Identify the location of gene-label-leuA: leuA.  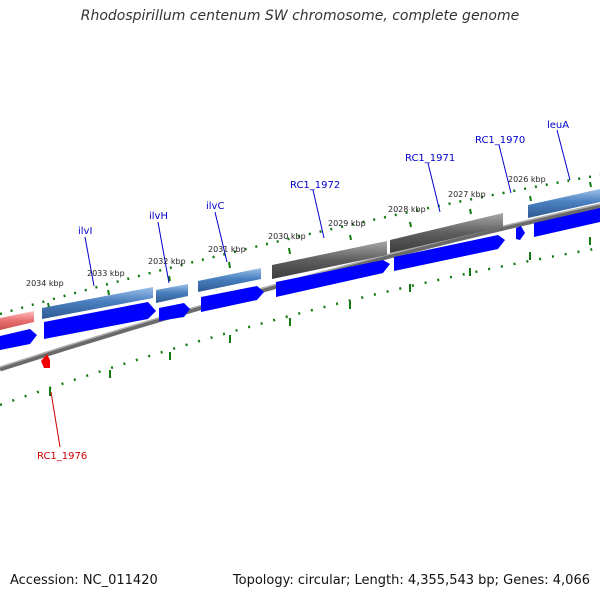
(558, 125).